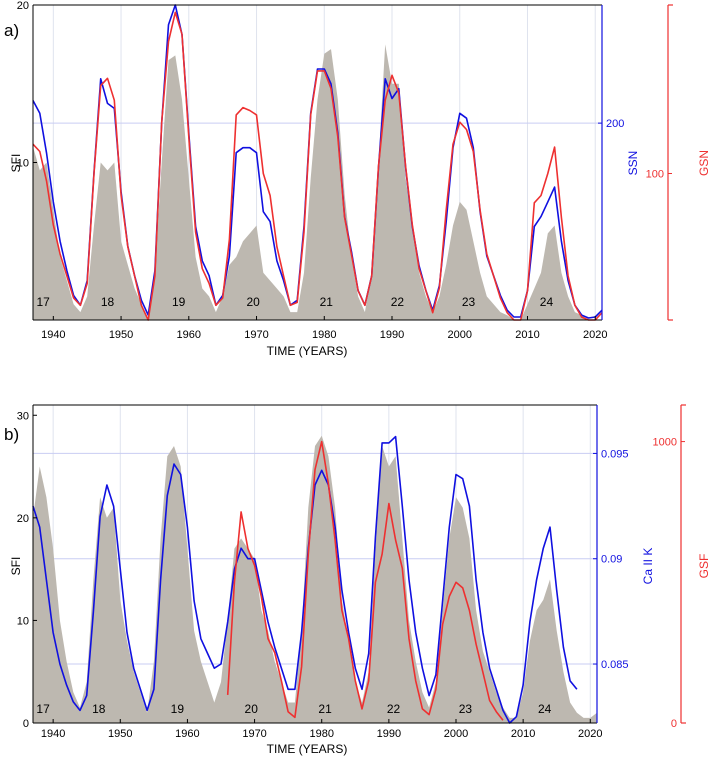 This screenshot has height=761, width=720. What do you see at coordinates (523, 734) in the screenshot?
I see `panel-b-x-tick-2010: 2010` at bounding box center [523, 734].